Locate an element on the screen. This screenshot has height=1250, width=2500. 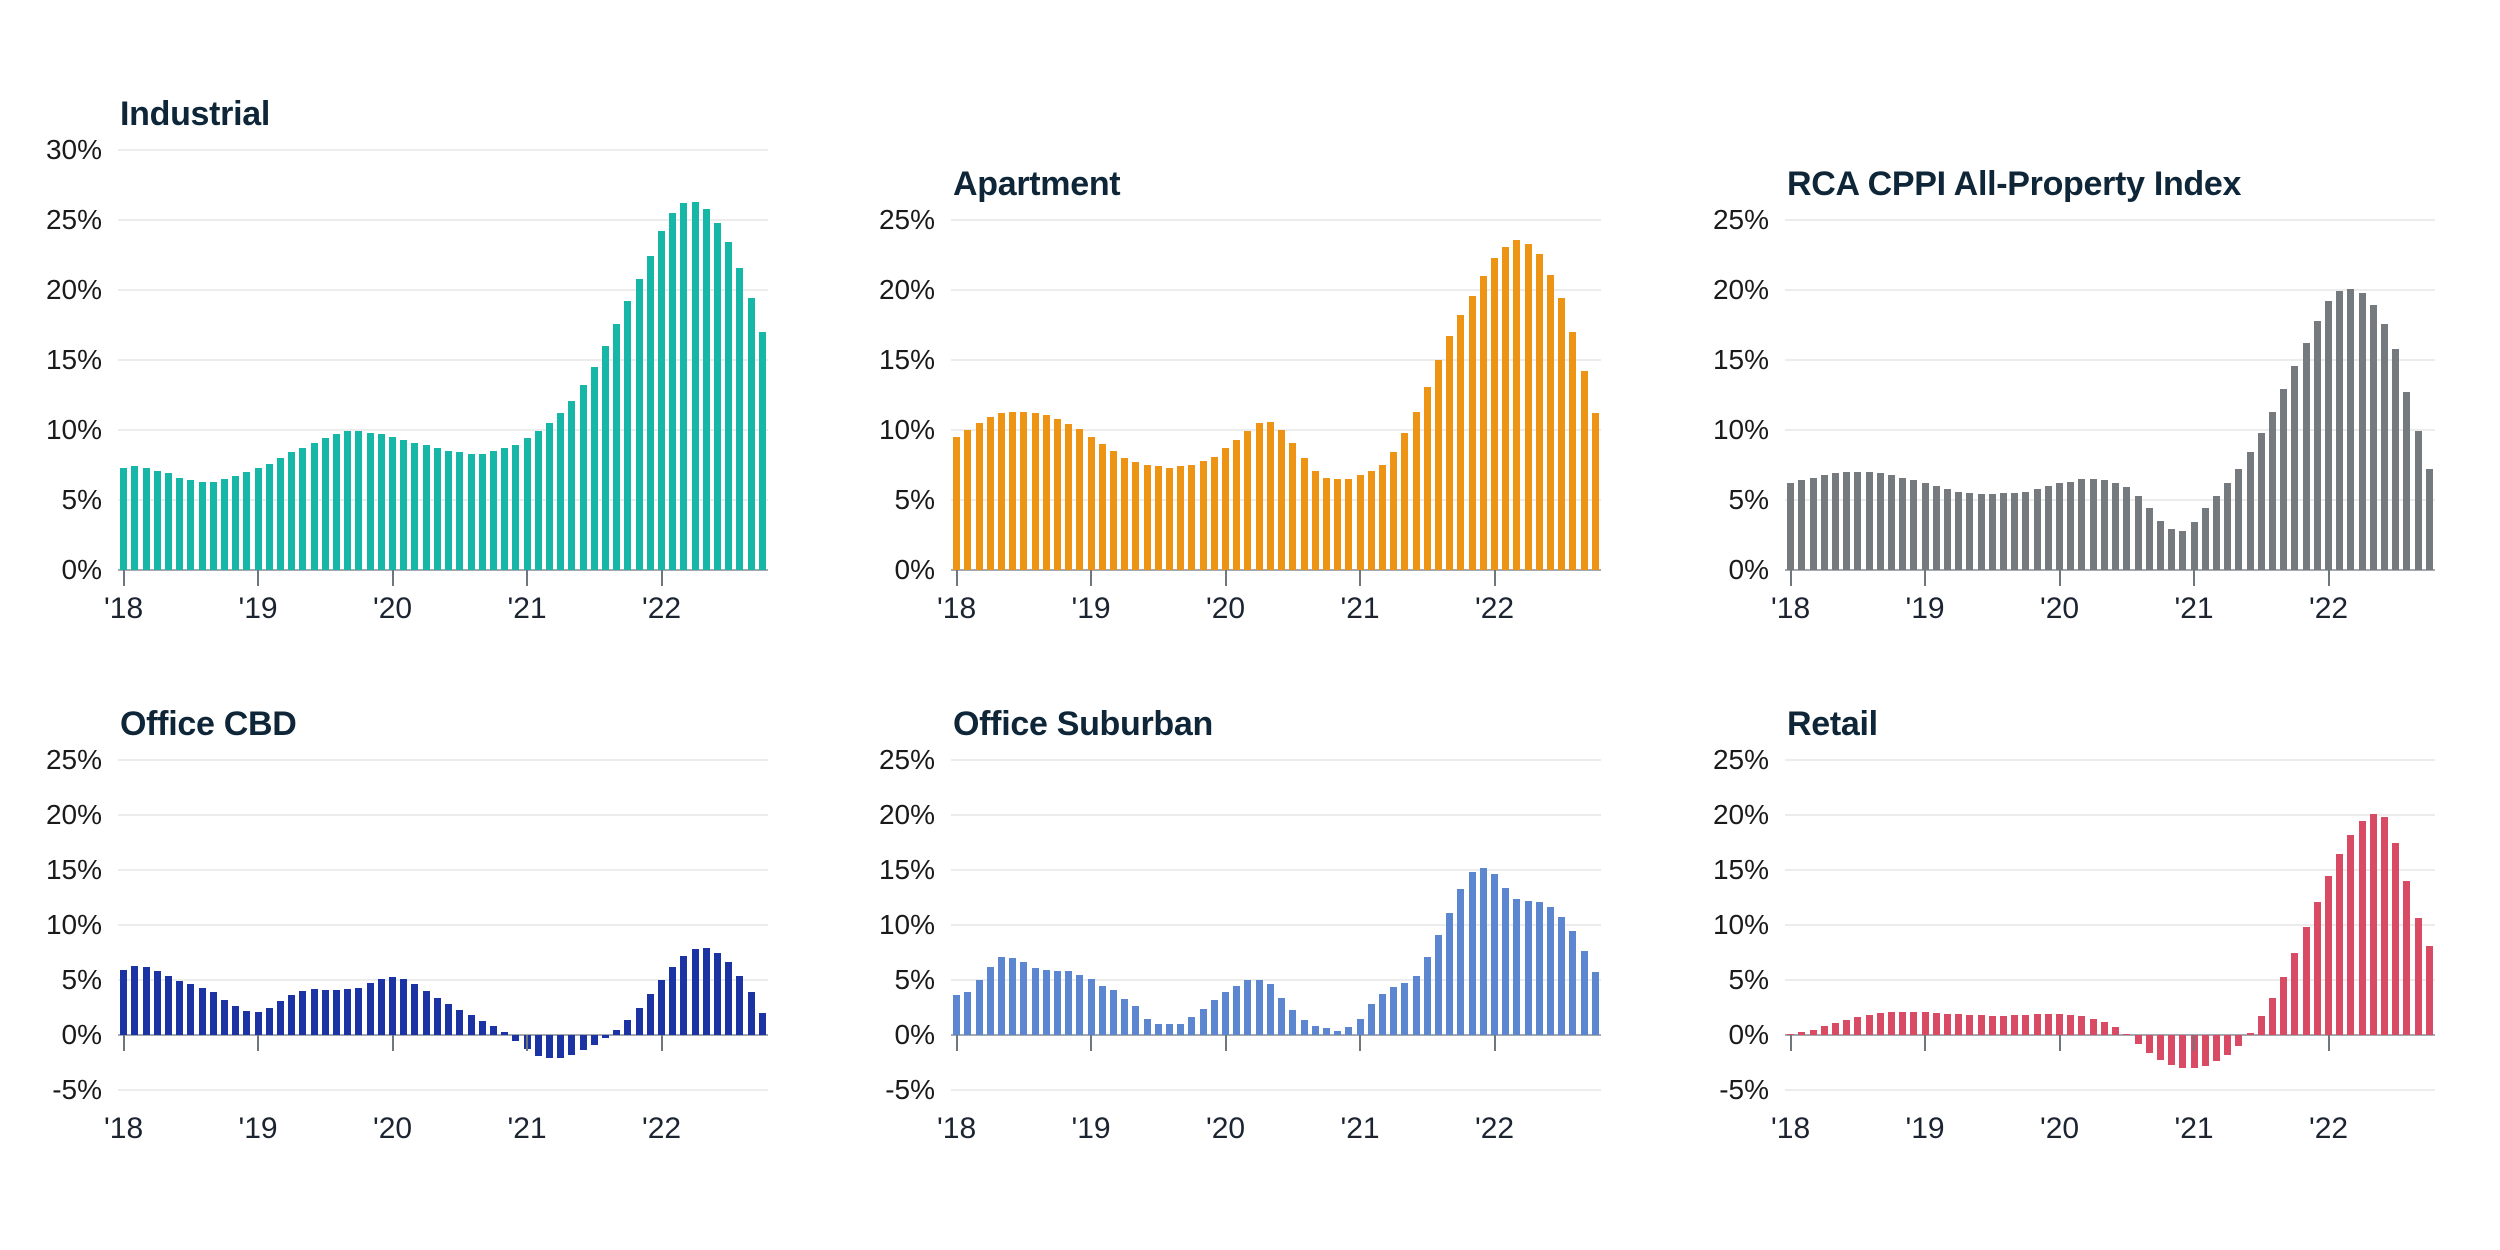
y-axis-label: 5% is located at coordinates (1748, 499).